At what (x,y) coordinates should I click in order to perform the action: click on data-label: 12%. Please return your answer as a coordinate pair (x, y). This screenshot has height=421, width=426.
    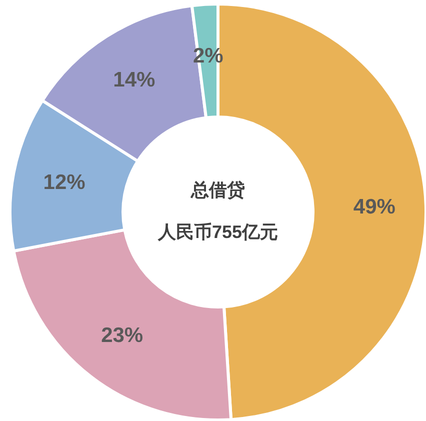
    Looking at the image, I should click on (64, 182).